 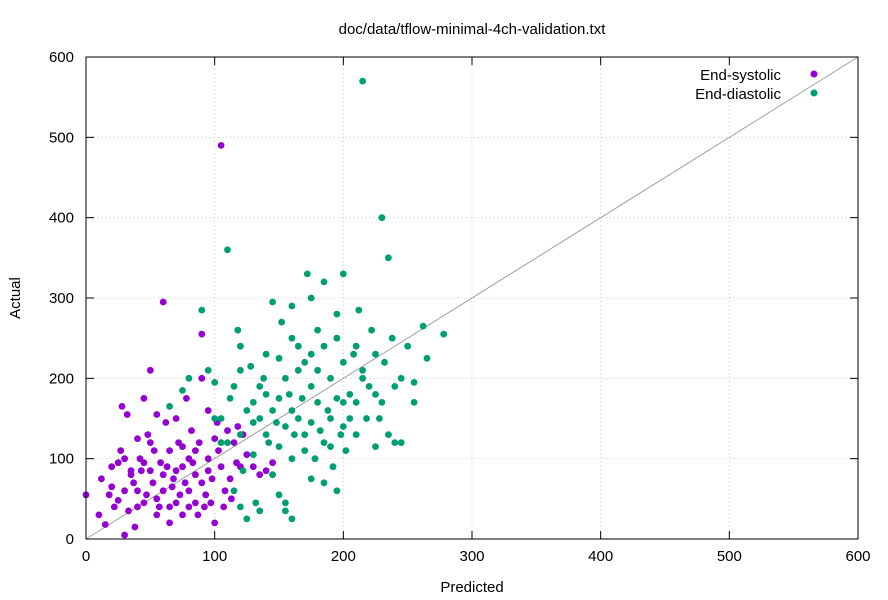 I want to click on legend-label-end-diastolic: End-diastolic, so click(x=738, y=94).